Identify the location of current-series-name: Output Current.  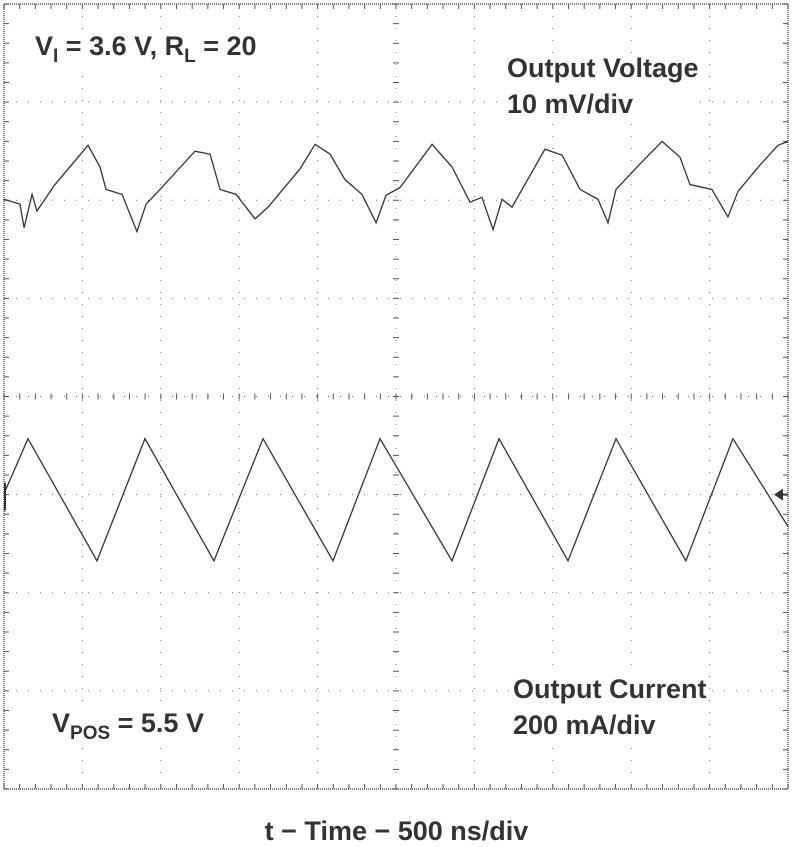
(610, 689).